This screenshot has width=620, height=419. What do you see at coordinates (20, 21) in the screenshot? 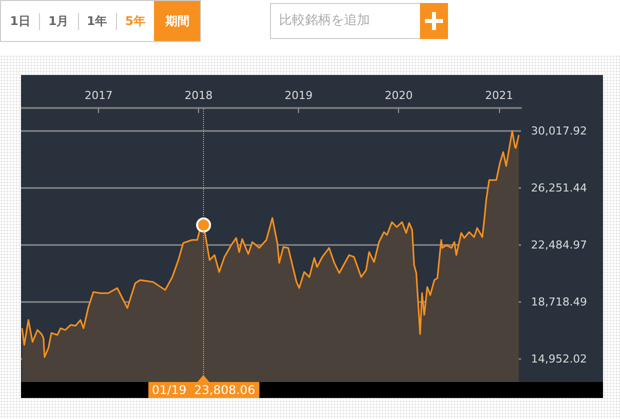
I see `text: 1日` at bounding box center [20, 21].